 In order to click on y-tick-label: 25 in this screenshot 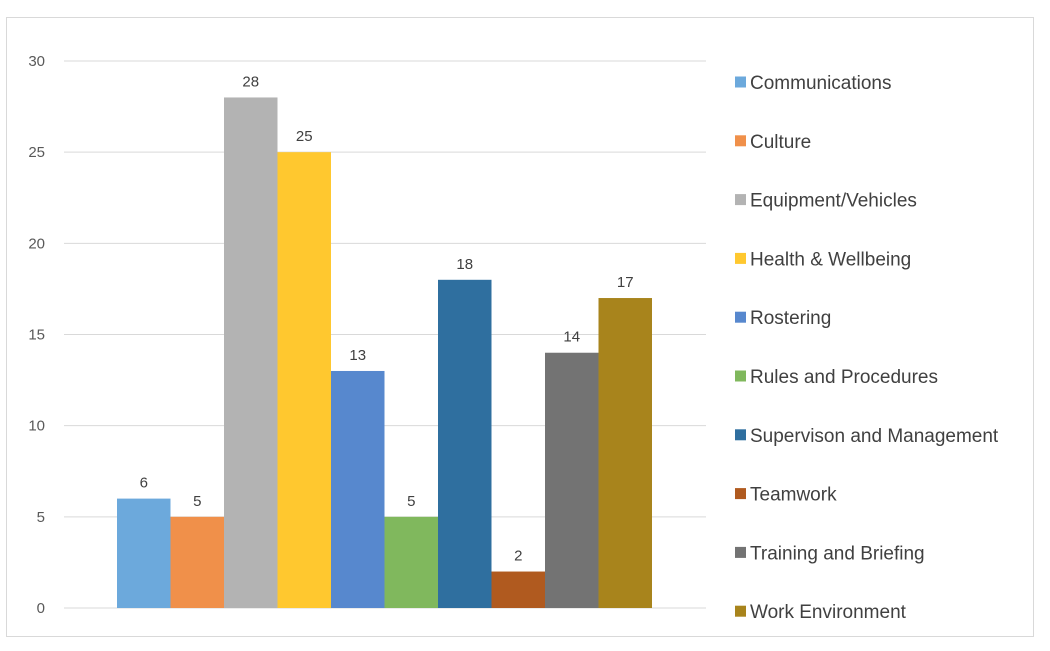, I will do `click(36, 152)`.